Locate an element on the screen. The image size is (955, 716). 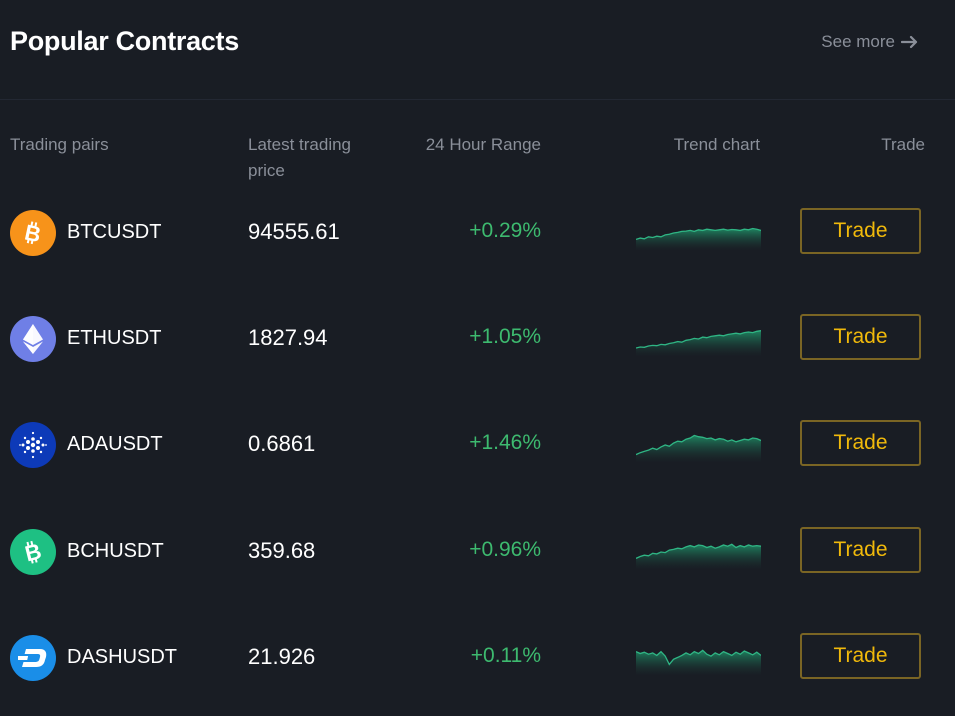
table-row-dashusdt: DASHUSDT 21.926 +0.11% Trade is located at coordinates (477, 658).